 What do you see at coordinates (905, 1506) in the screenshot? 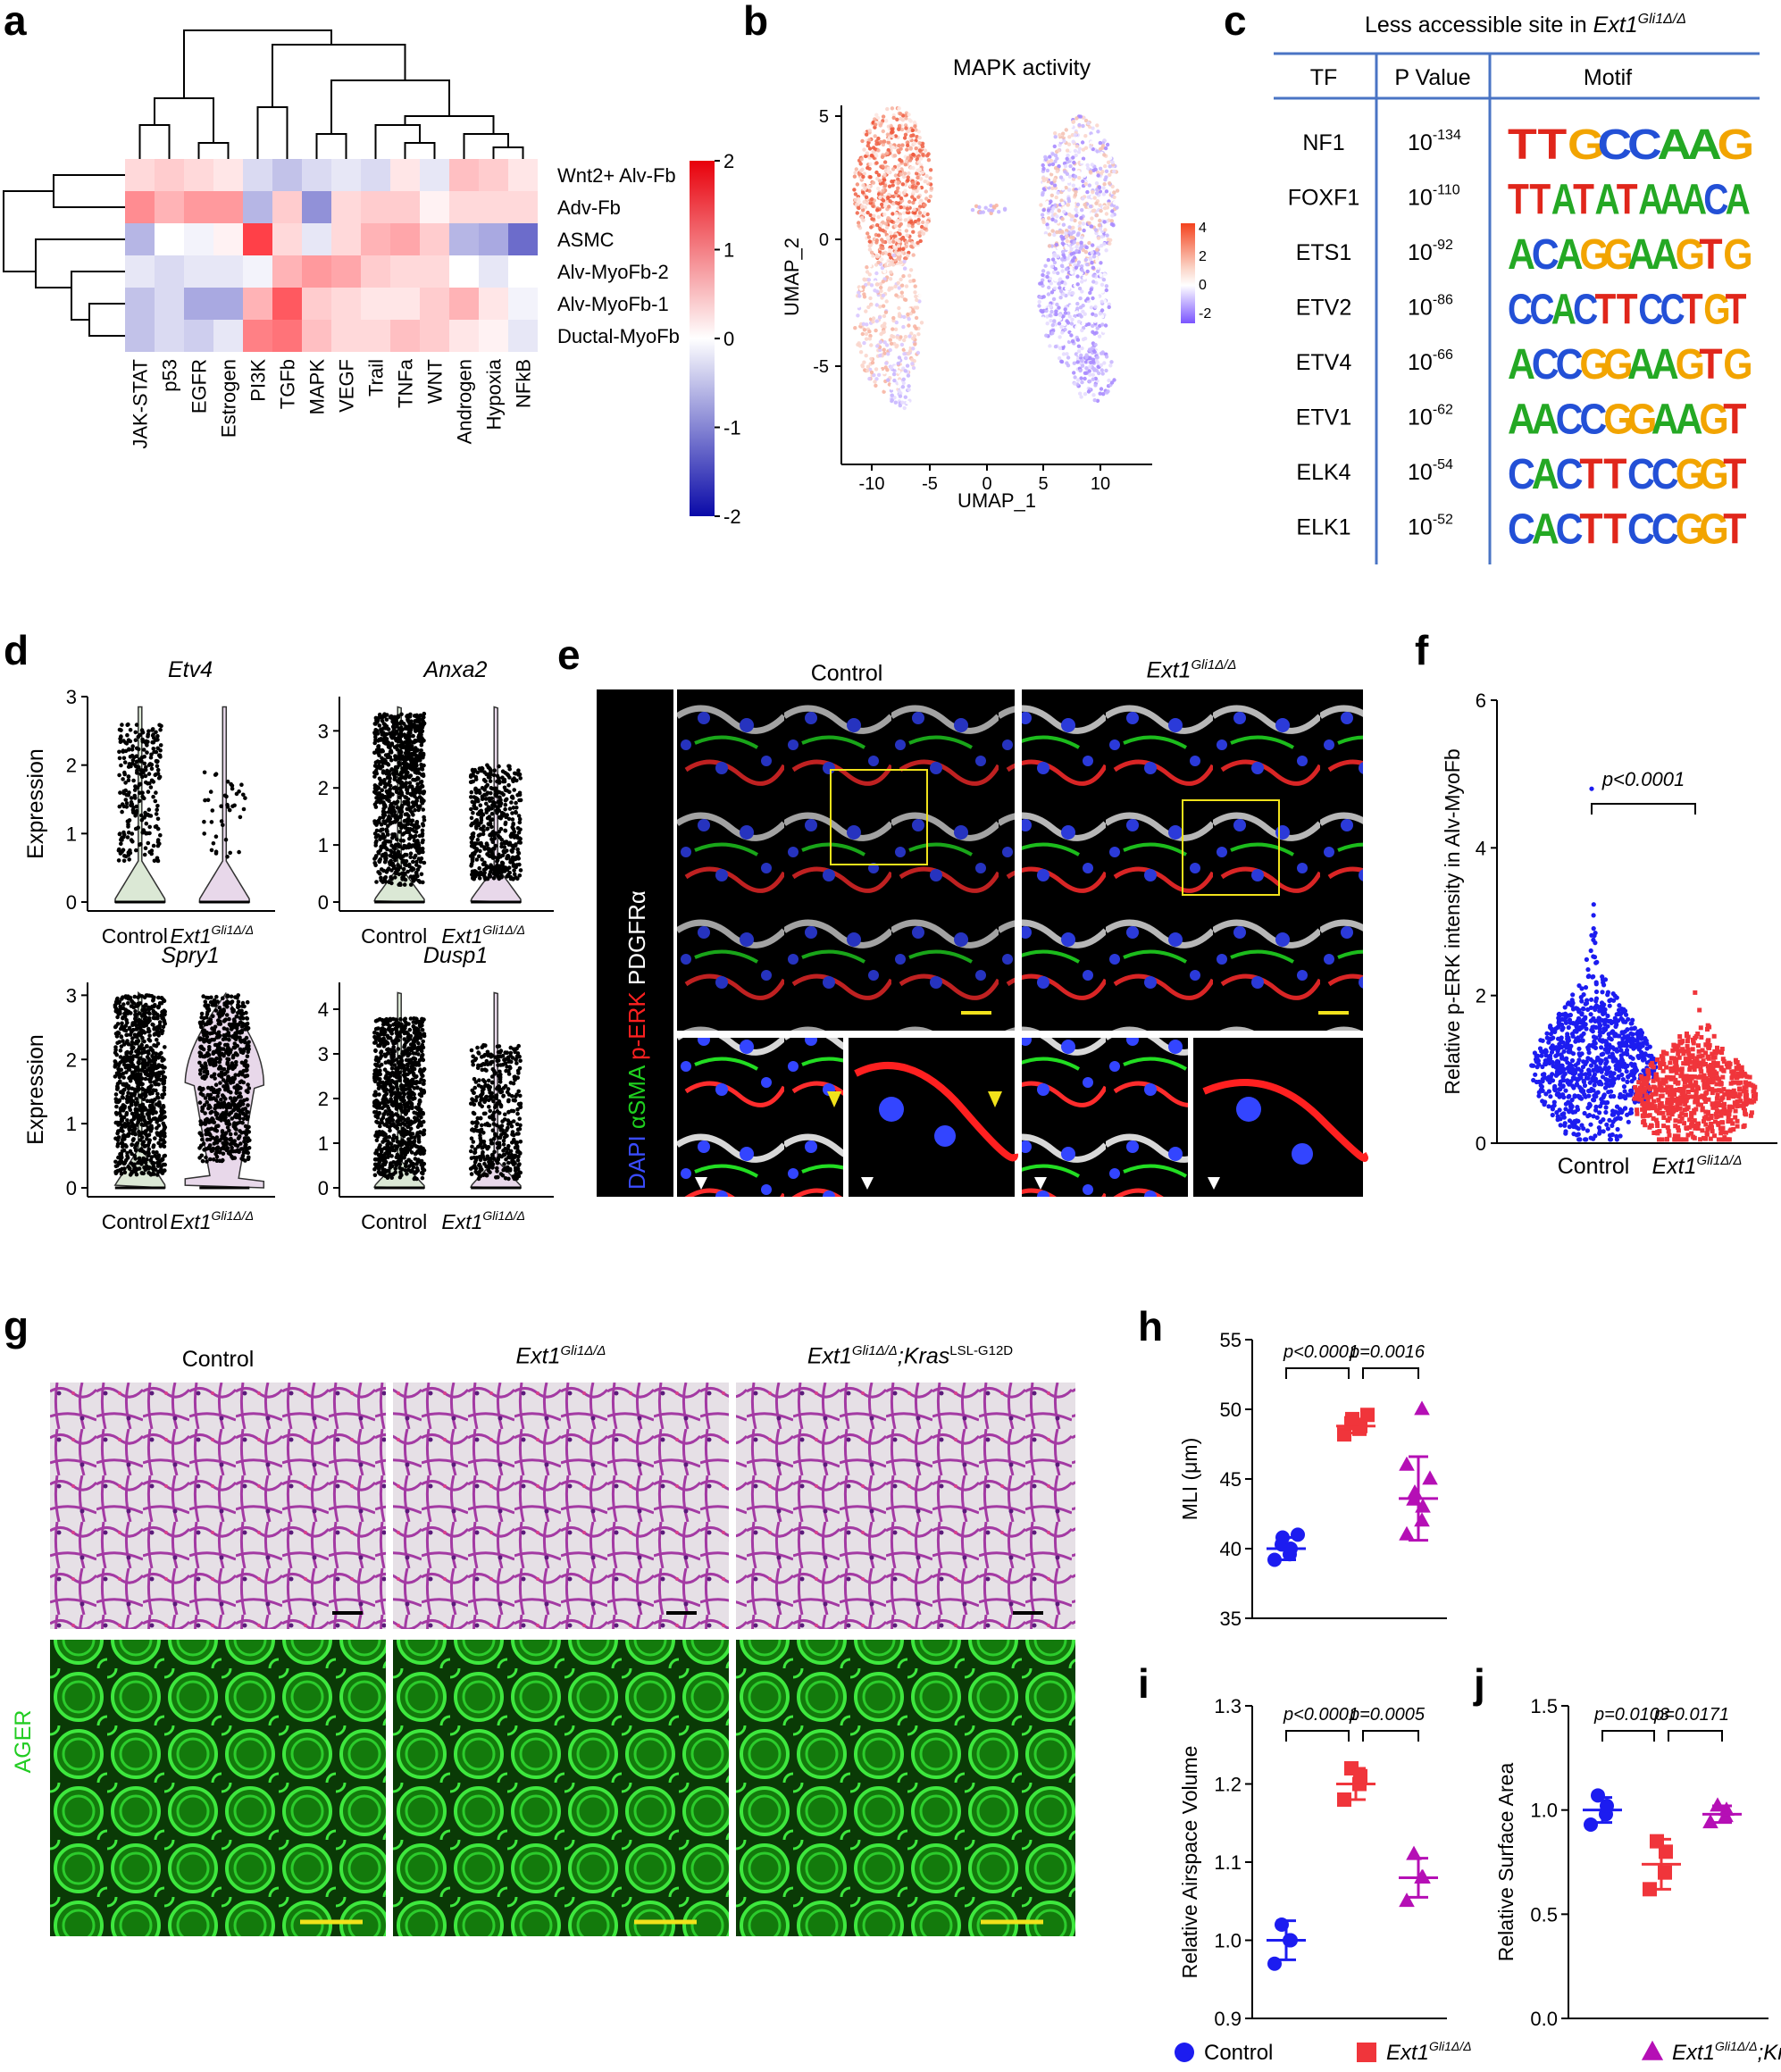
I see `he-image-kras` at bounding box center [905, 1506].